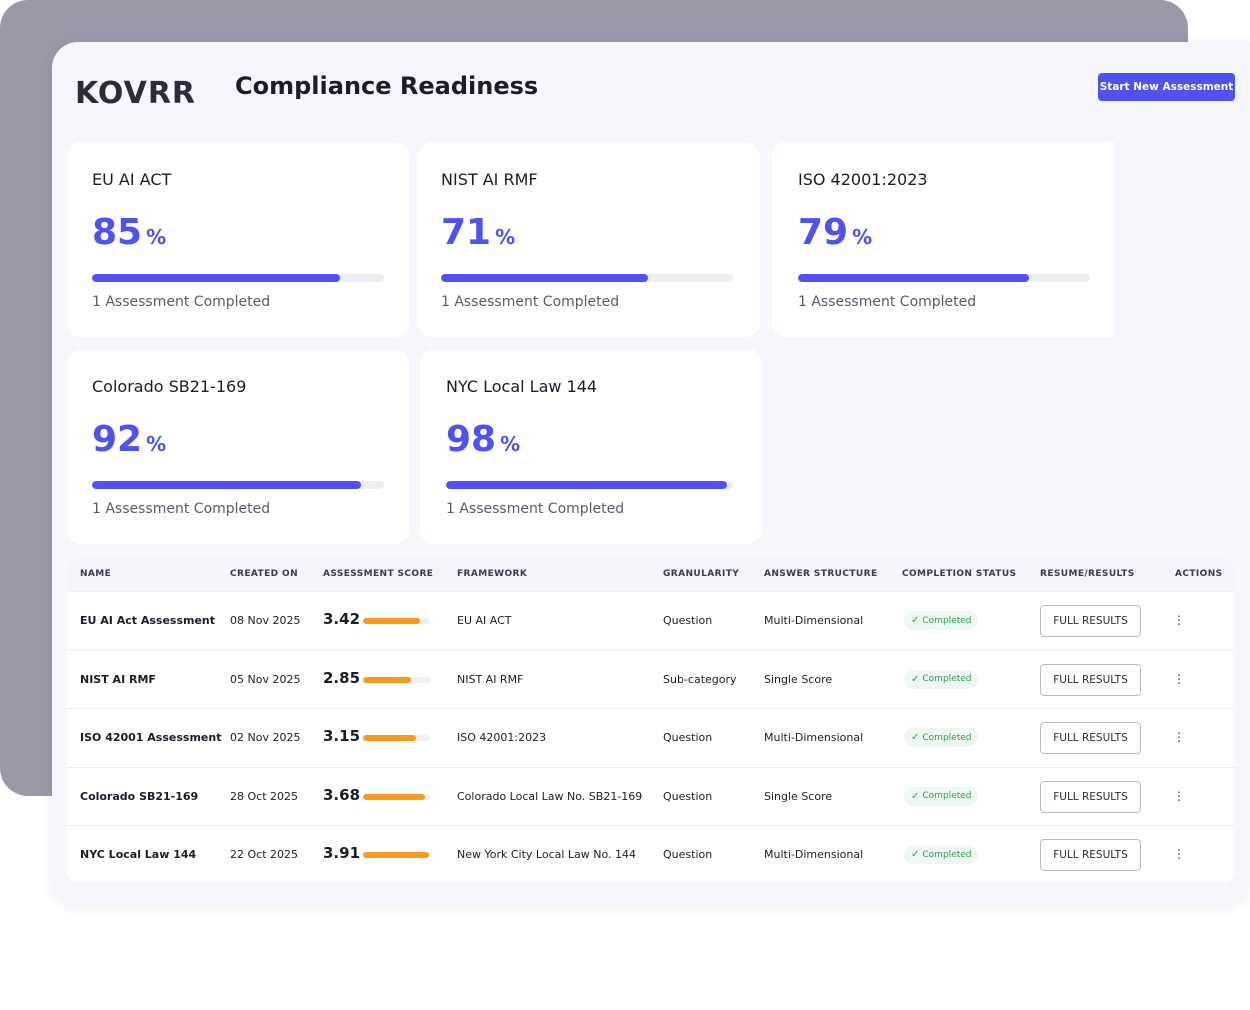 The width and height of the screenshot is (1250, 1010). What do you see at coordinates (118, 679) in the screenshot?
I see `assessment-name: NIST AI RMF` at bounding box center [118, 679].